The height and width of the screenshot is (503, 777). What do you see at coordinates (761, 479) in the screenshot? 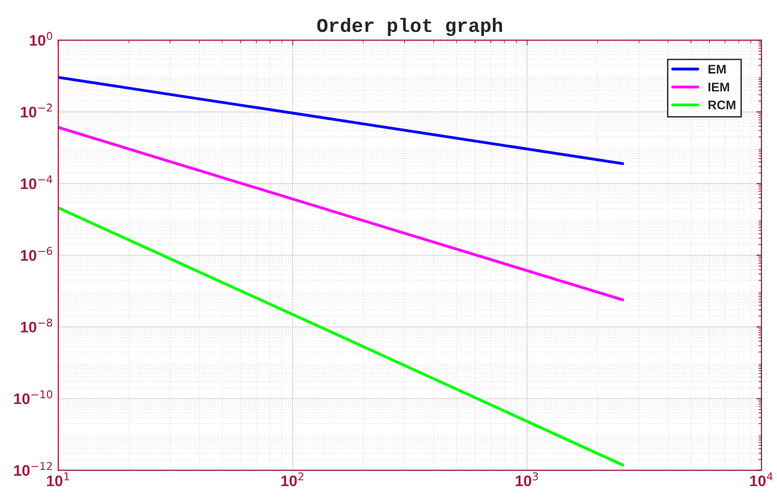
I see `x-tick-label: 10$^{4}$` at bounding box center [761, 479].